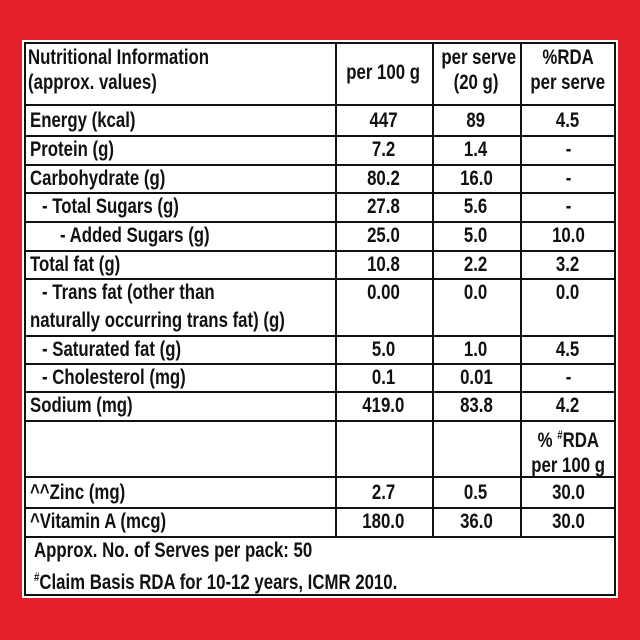 The height and width of the screenshot is (640, 640). What do you see at coordinates (180, 492) in the screenshot?
I see `row-label: ^^Zinc (mg)` at bounding box center [180, 492].